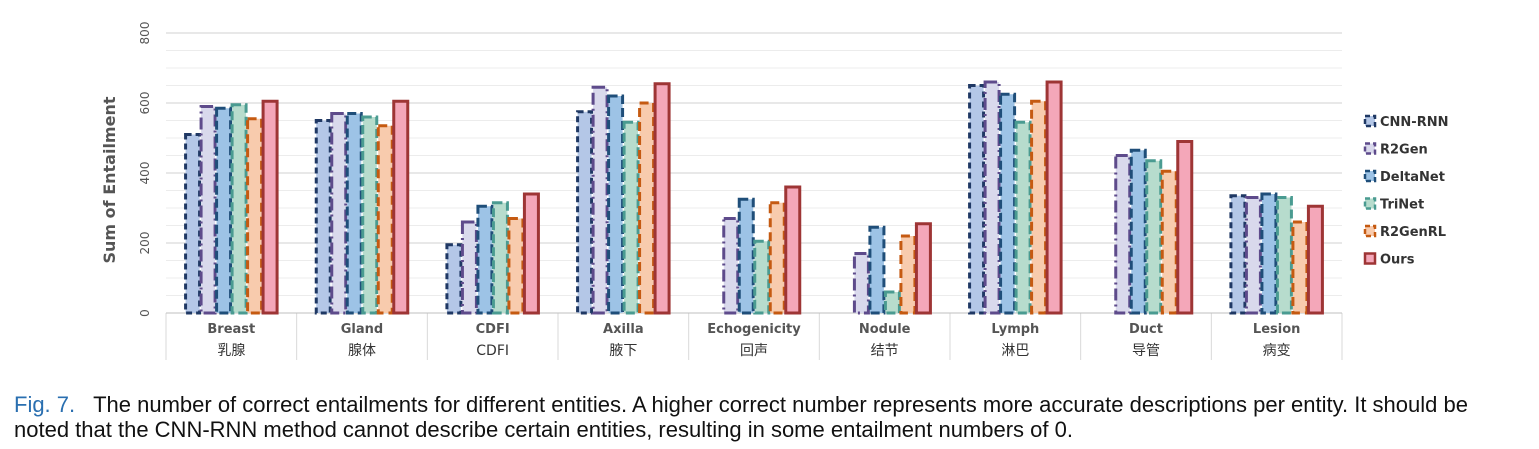 This screenshot has width=1539, height=449. What do you see at coordinates (885, 329) in the screenshot?
I see `x-tick-label: Nodule` at bounding box center [885, 329].